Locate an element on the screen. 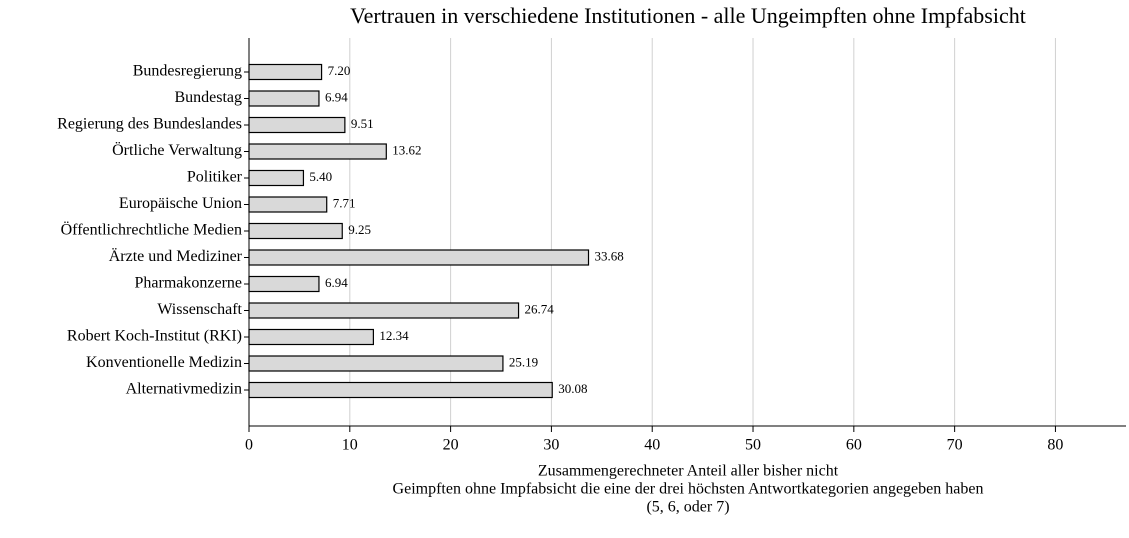  x-tick-label: 10 is located at coordinates (350, 445).